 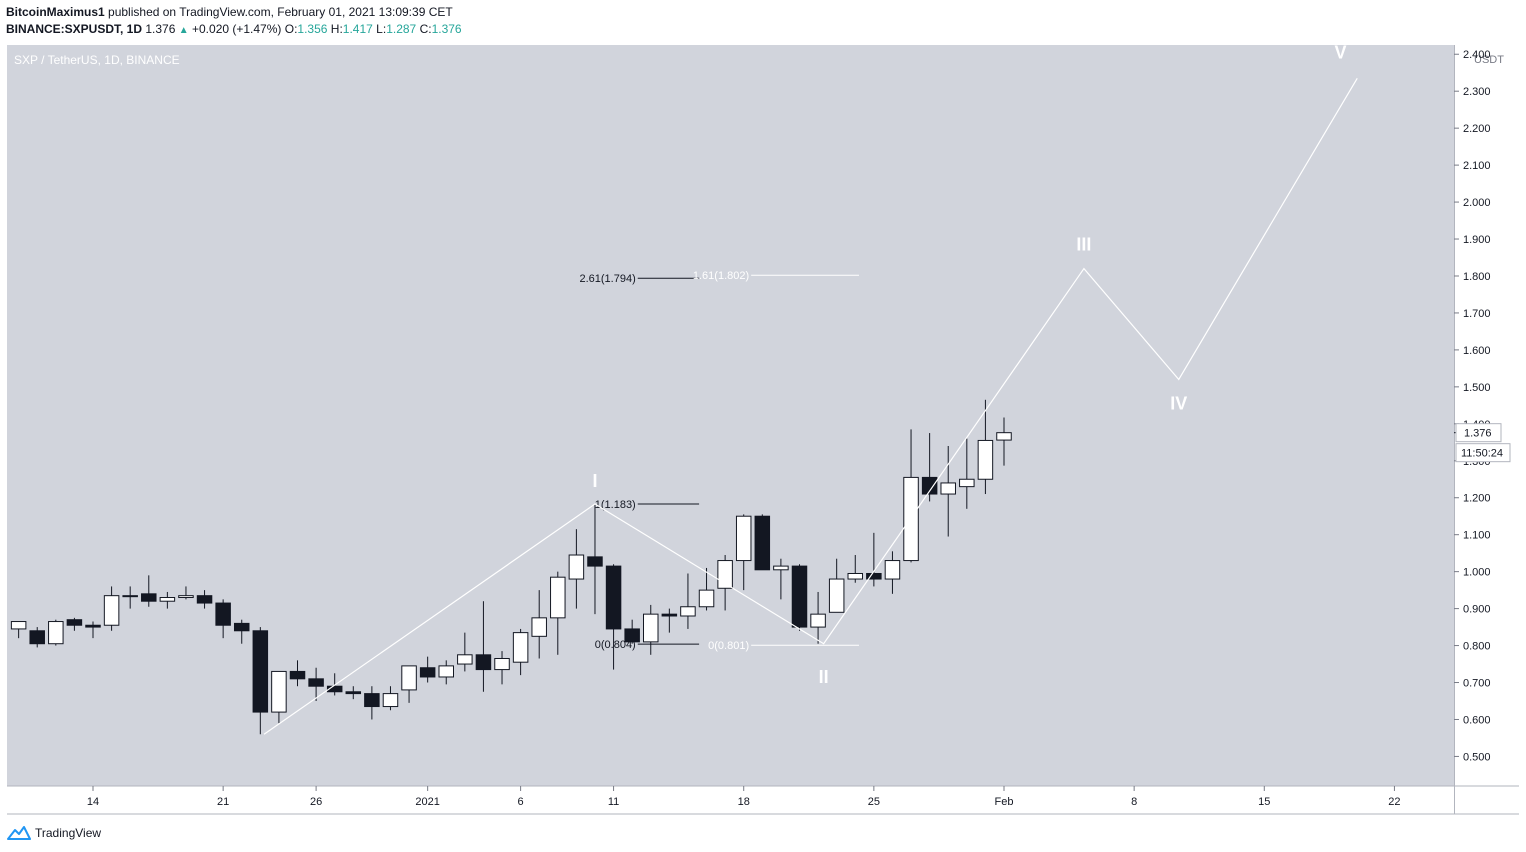 I want to click on y-tick-label: 1.600, so click(x=1477, y=351).